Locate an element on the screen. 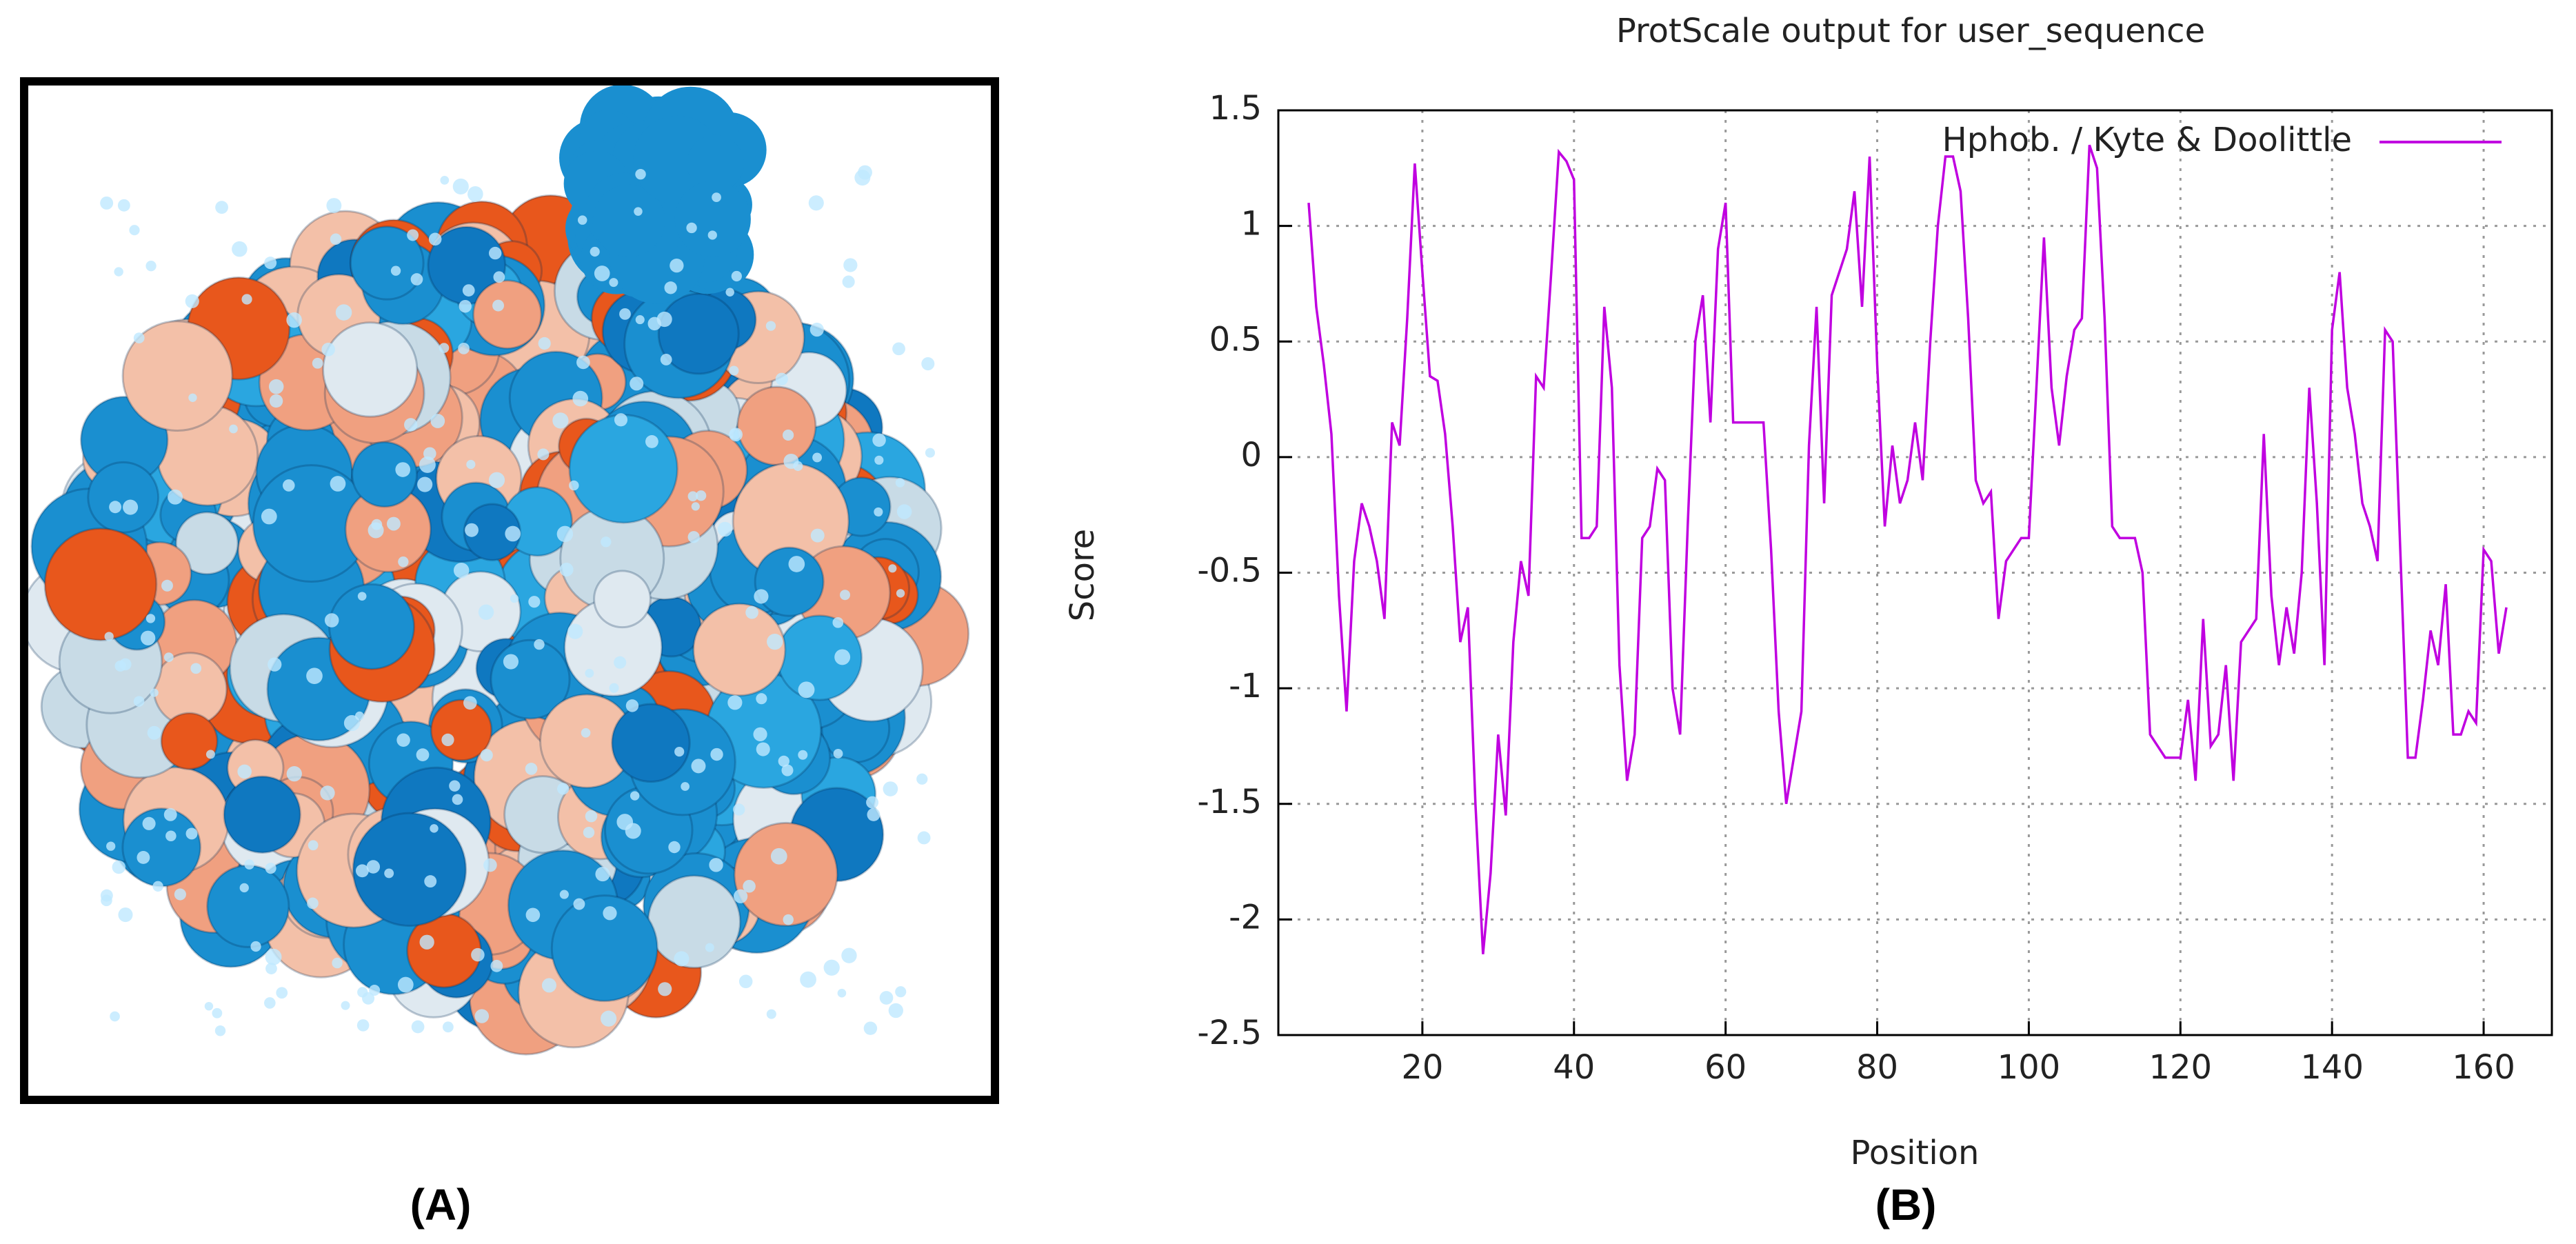 This screenshot has width=2576, height=1244. y-tick-label: -2.5 is located at coordinates (1229, 1033).